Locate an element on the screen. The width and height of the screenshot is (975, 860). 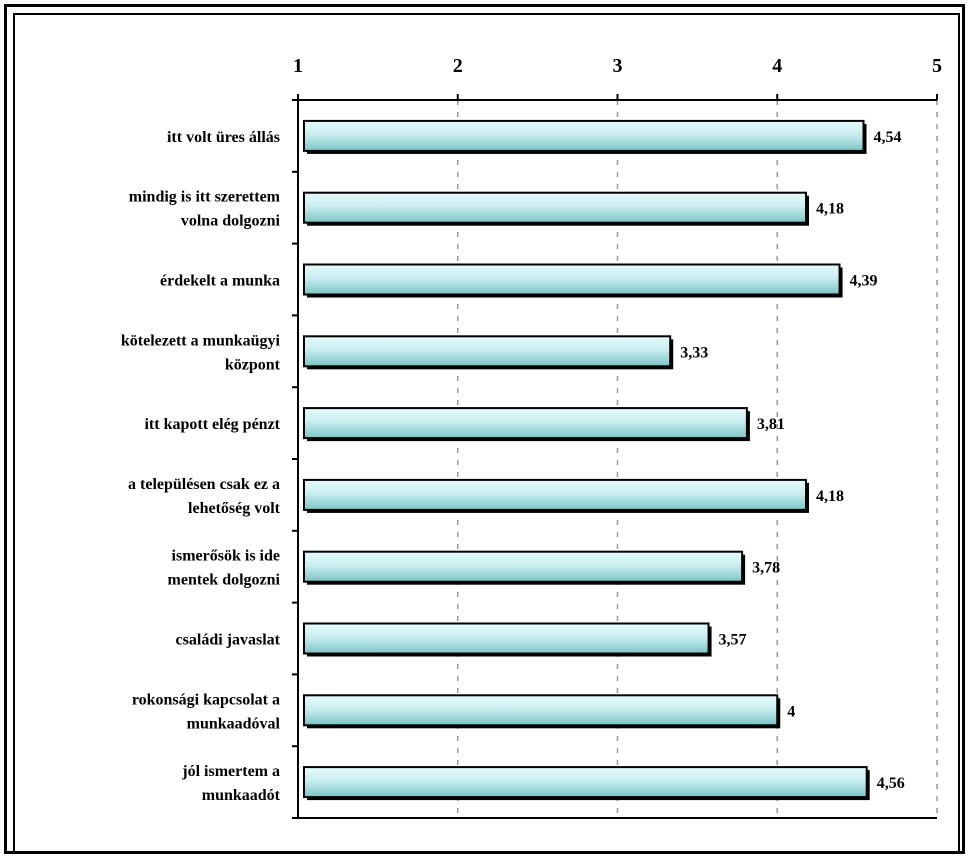
data-label: 4,56 is located at coordinates (891, 783).